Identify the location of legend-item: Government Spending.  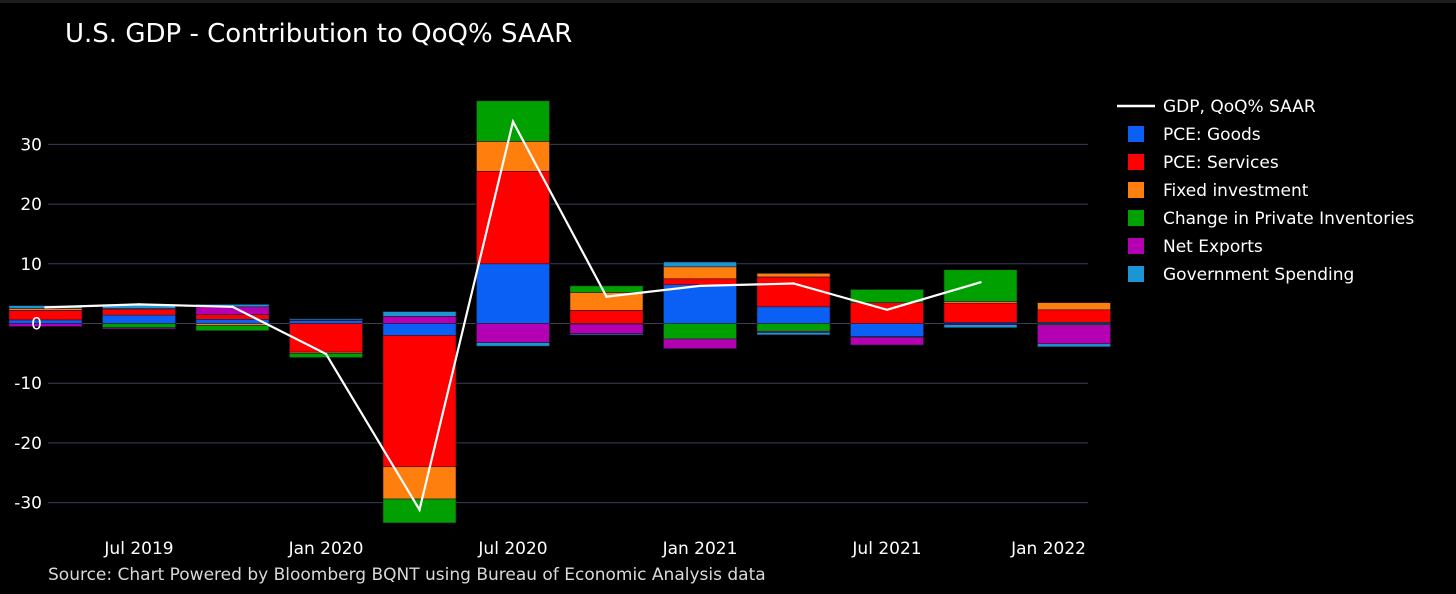
(1241, 275).